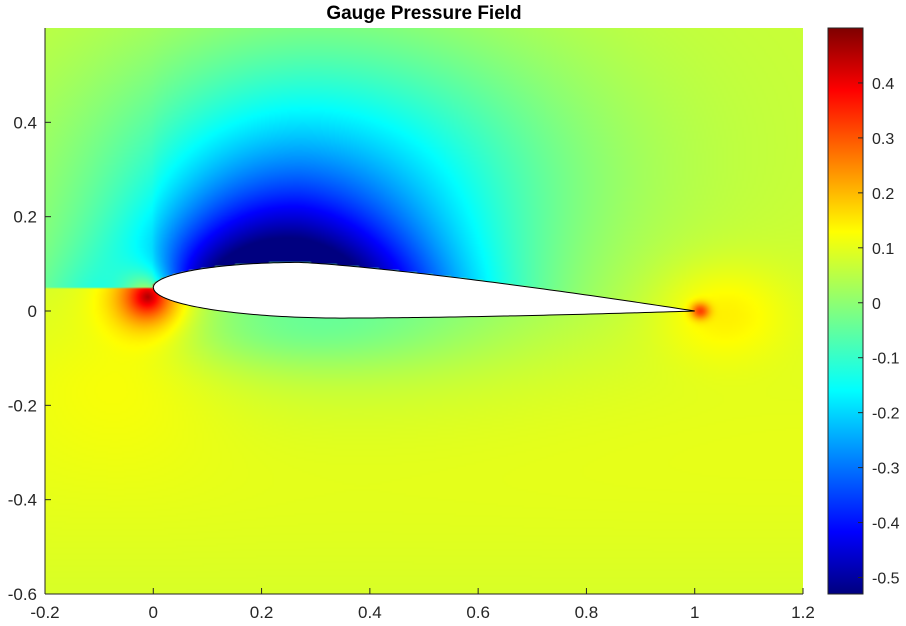  Describe the element at coordinates (694, 612) in the screenshot. I see `x-tick-label: 1` at that location.